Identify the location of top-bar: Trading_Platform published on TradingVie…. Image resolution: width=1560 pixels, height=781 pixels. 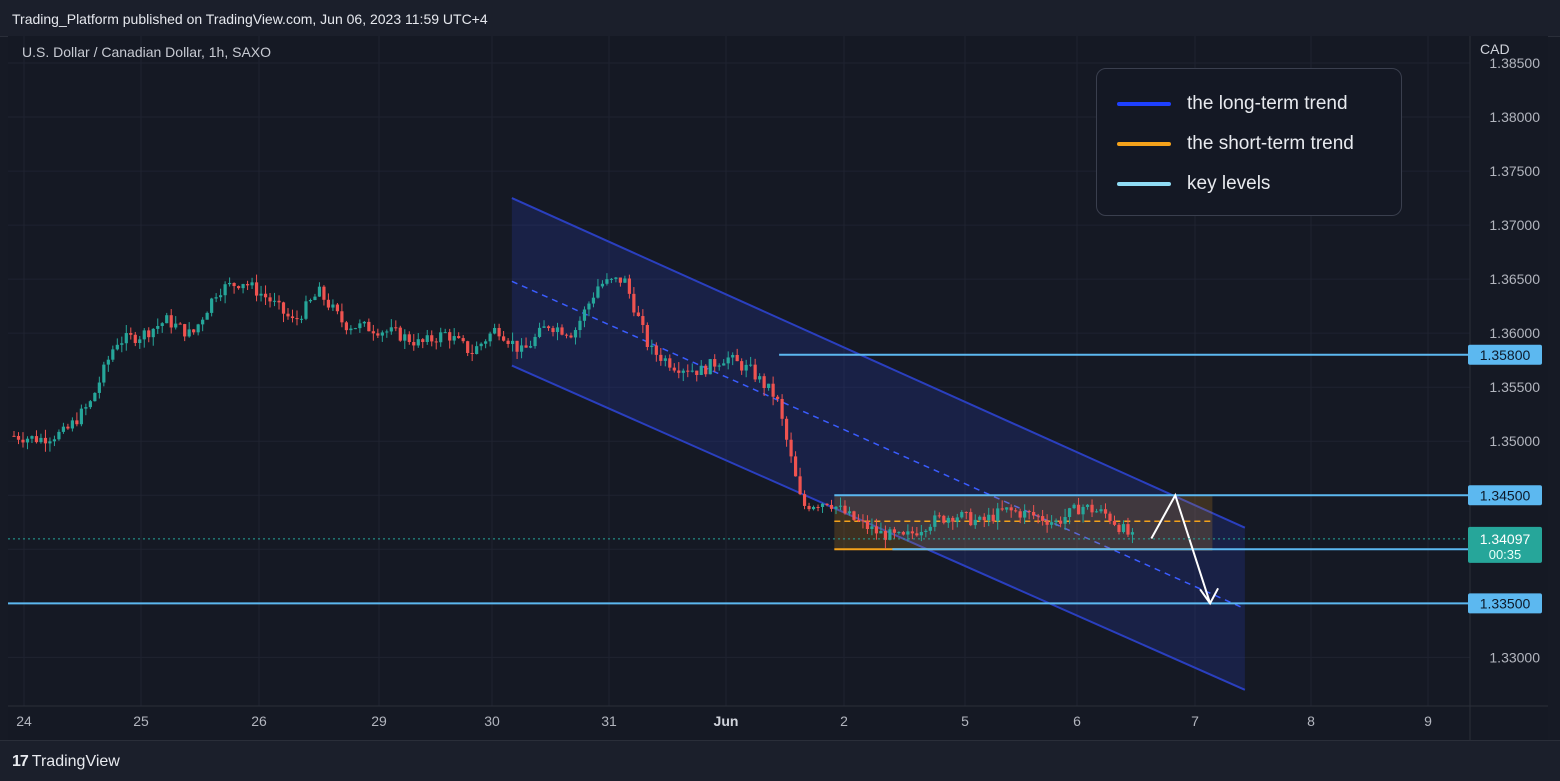
(780, 18).